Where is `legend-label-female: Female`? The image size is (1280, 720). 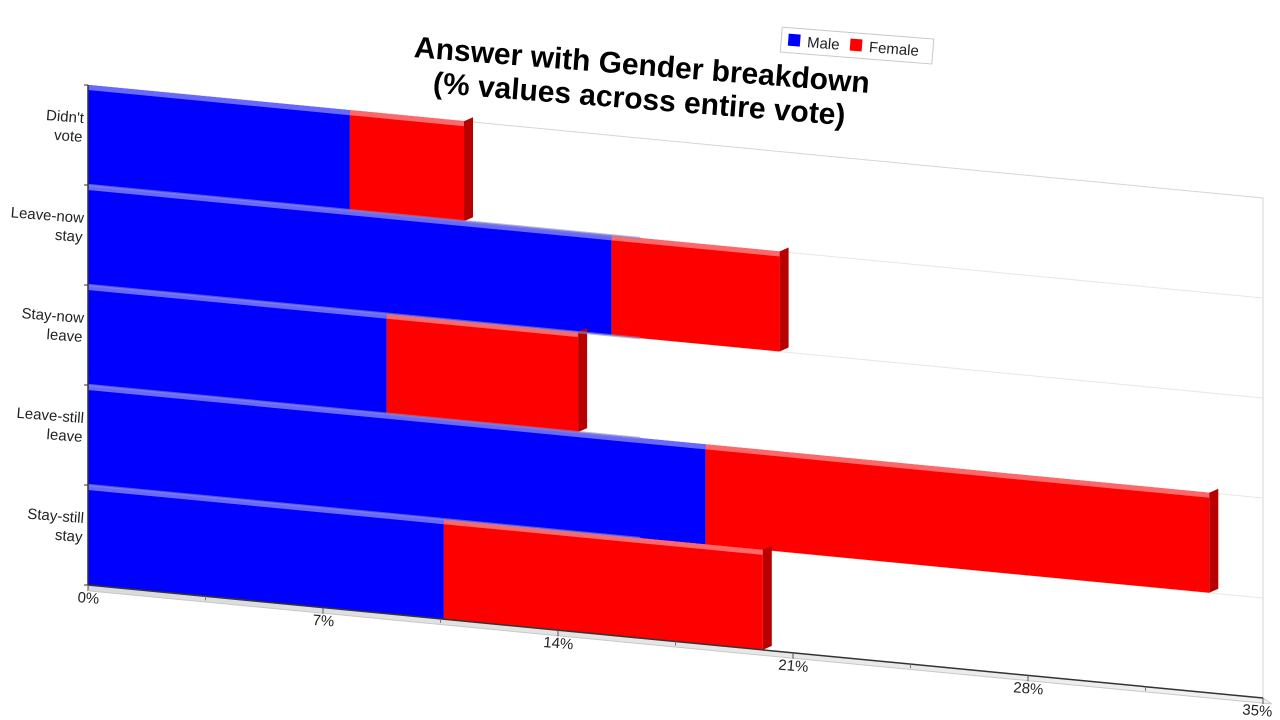
legend-label-female: Female is located at coordinates (893, 49).